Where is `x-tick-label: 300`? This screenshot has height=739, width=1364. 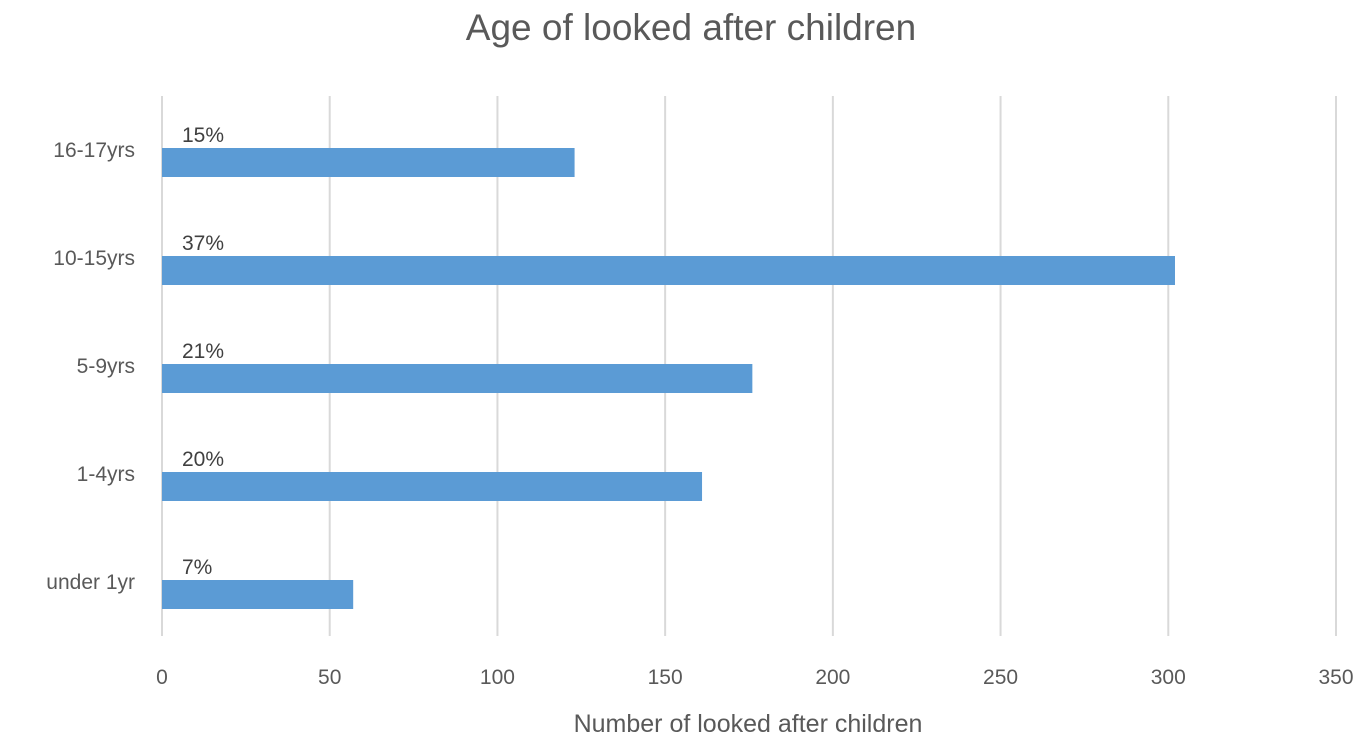
x-tick-label: 300 is located at coordinates (1168, 677).